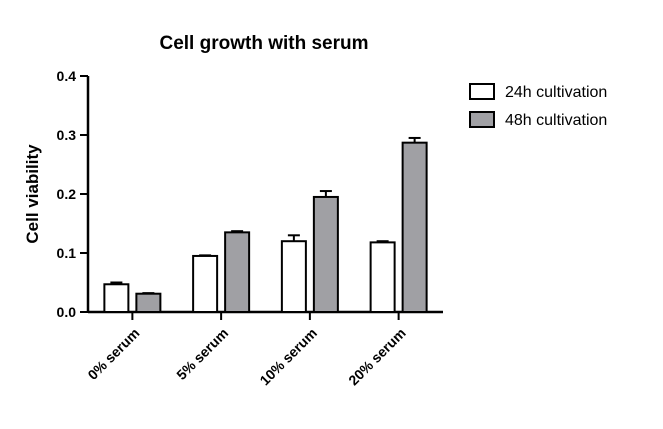  I want to click on y-tick-label: 0.1, so click(67, 253).